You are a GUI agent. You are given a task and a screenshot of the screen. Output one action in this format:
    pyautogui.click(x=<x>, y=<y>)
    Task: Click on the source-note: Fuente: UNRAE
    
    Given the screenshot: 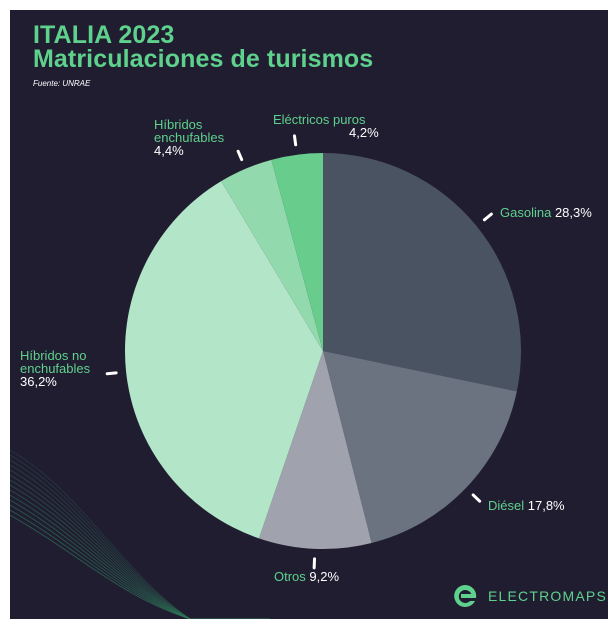 What is the action you would take?
    pyautogui.click(x=62, y=83)
    